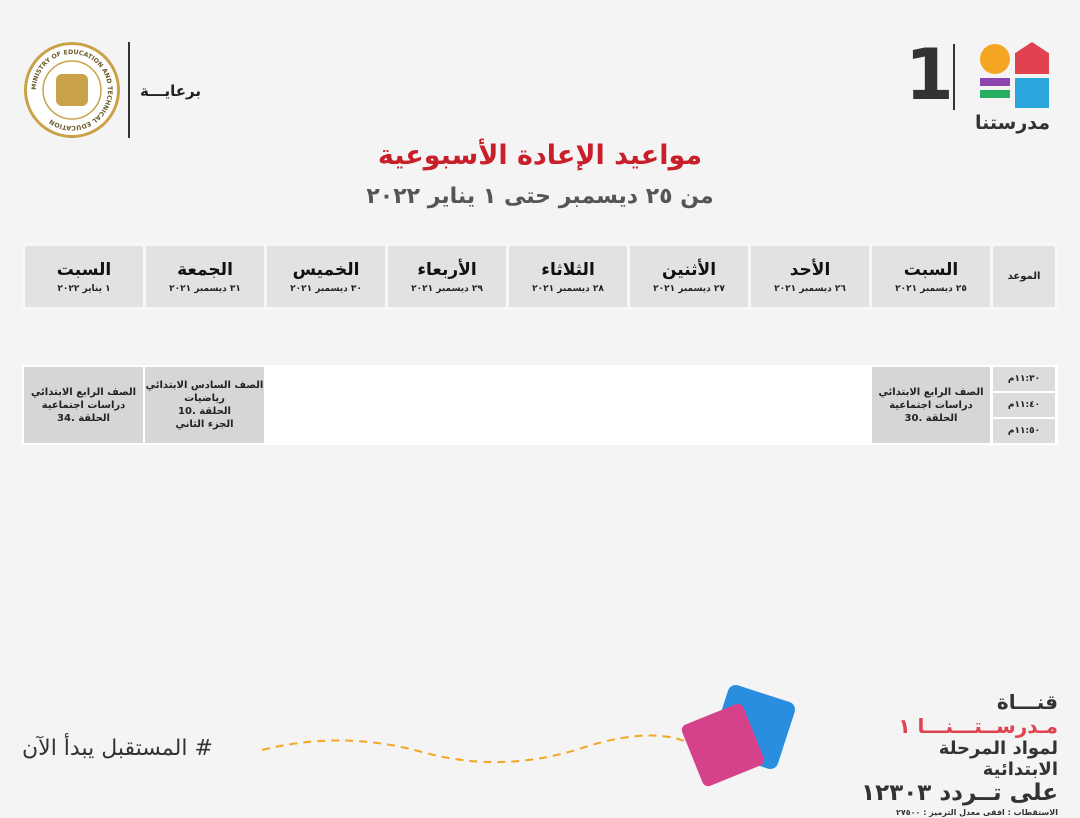  Describe the element at coordinates (1024, 276) in the screenshot. I see `time-header: الموعد` at that location.